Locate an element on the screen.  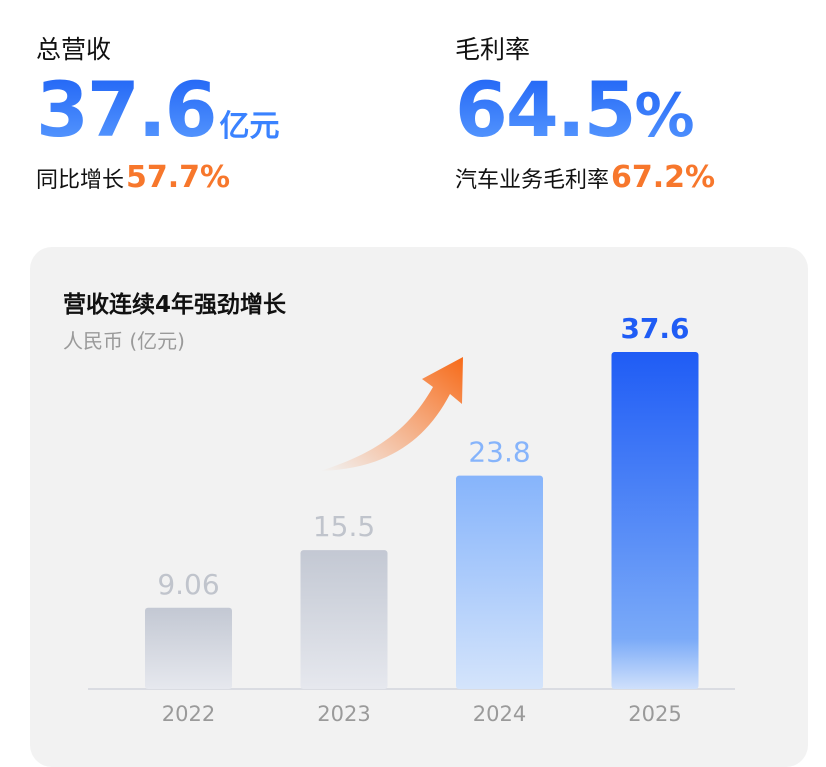
kpi-sub-value: 67.2% is located at coordinates (663, 177).